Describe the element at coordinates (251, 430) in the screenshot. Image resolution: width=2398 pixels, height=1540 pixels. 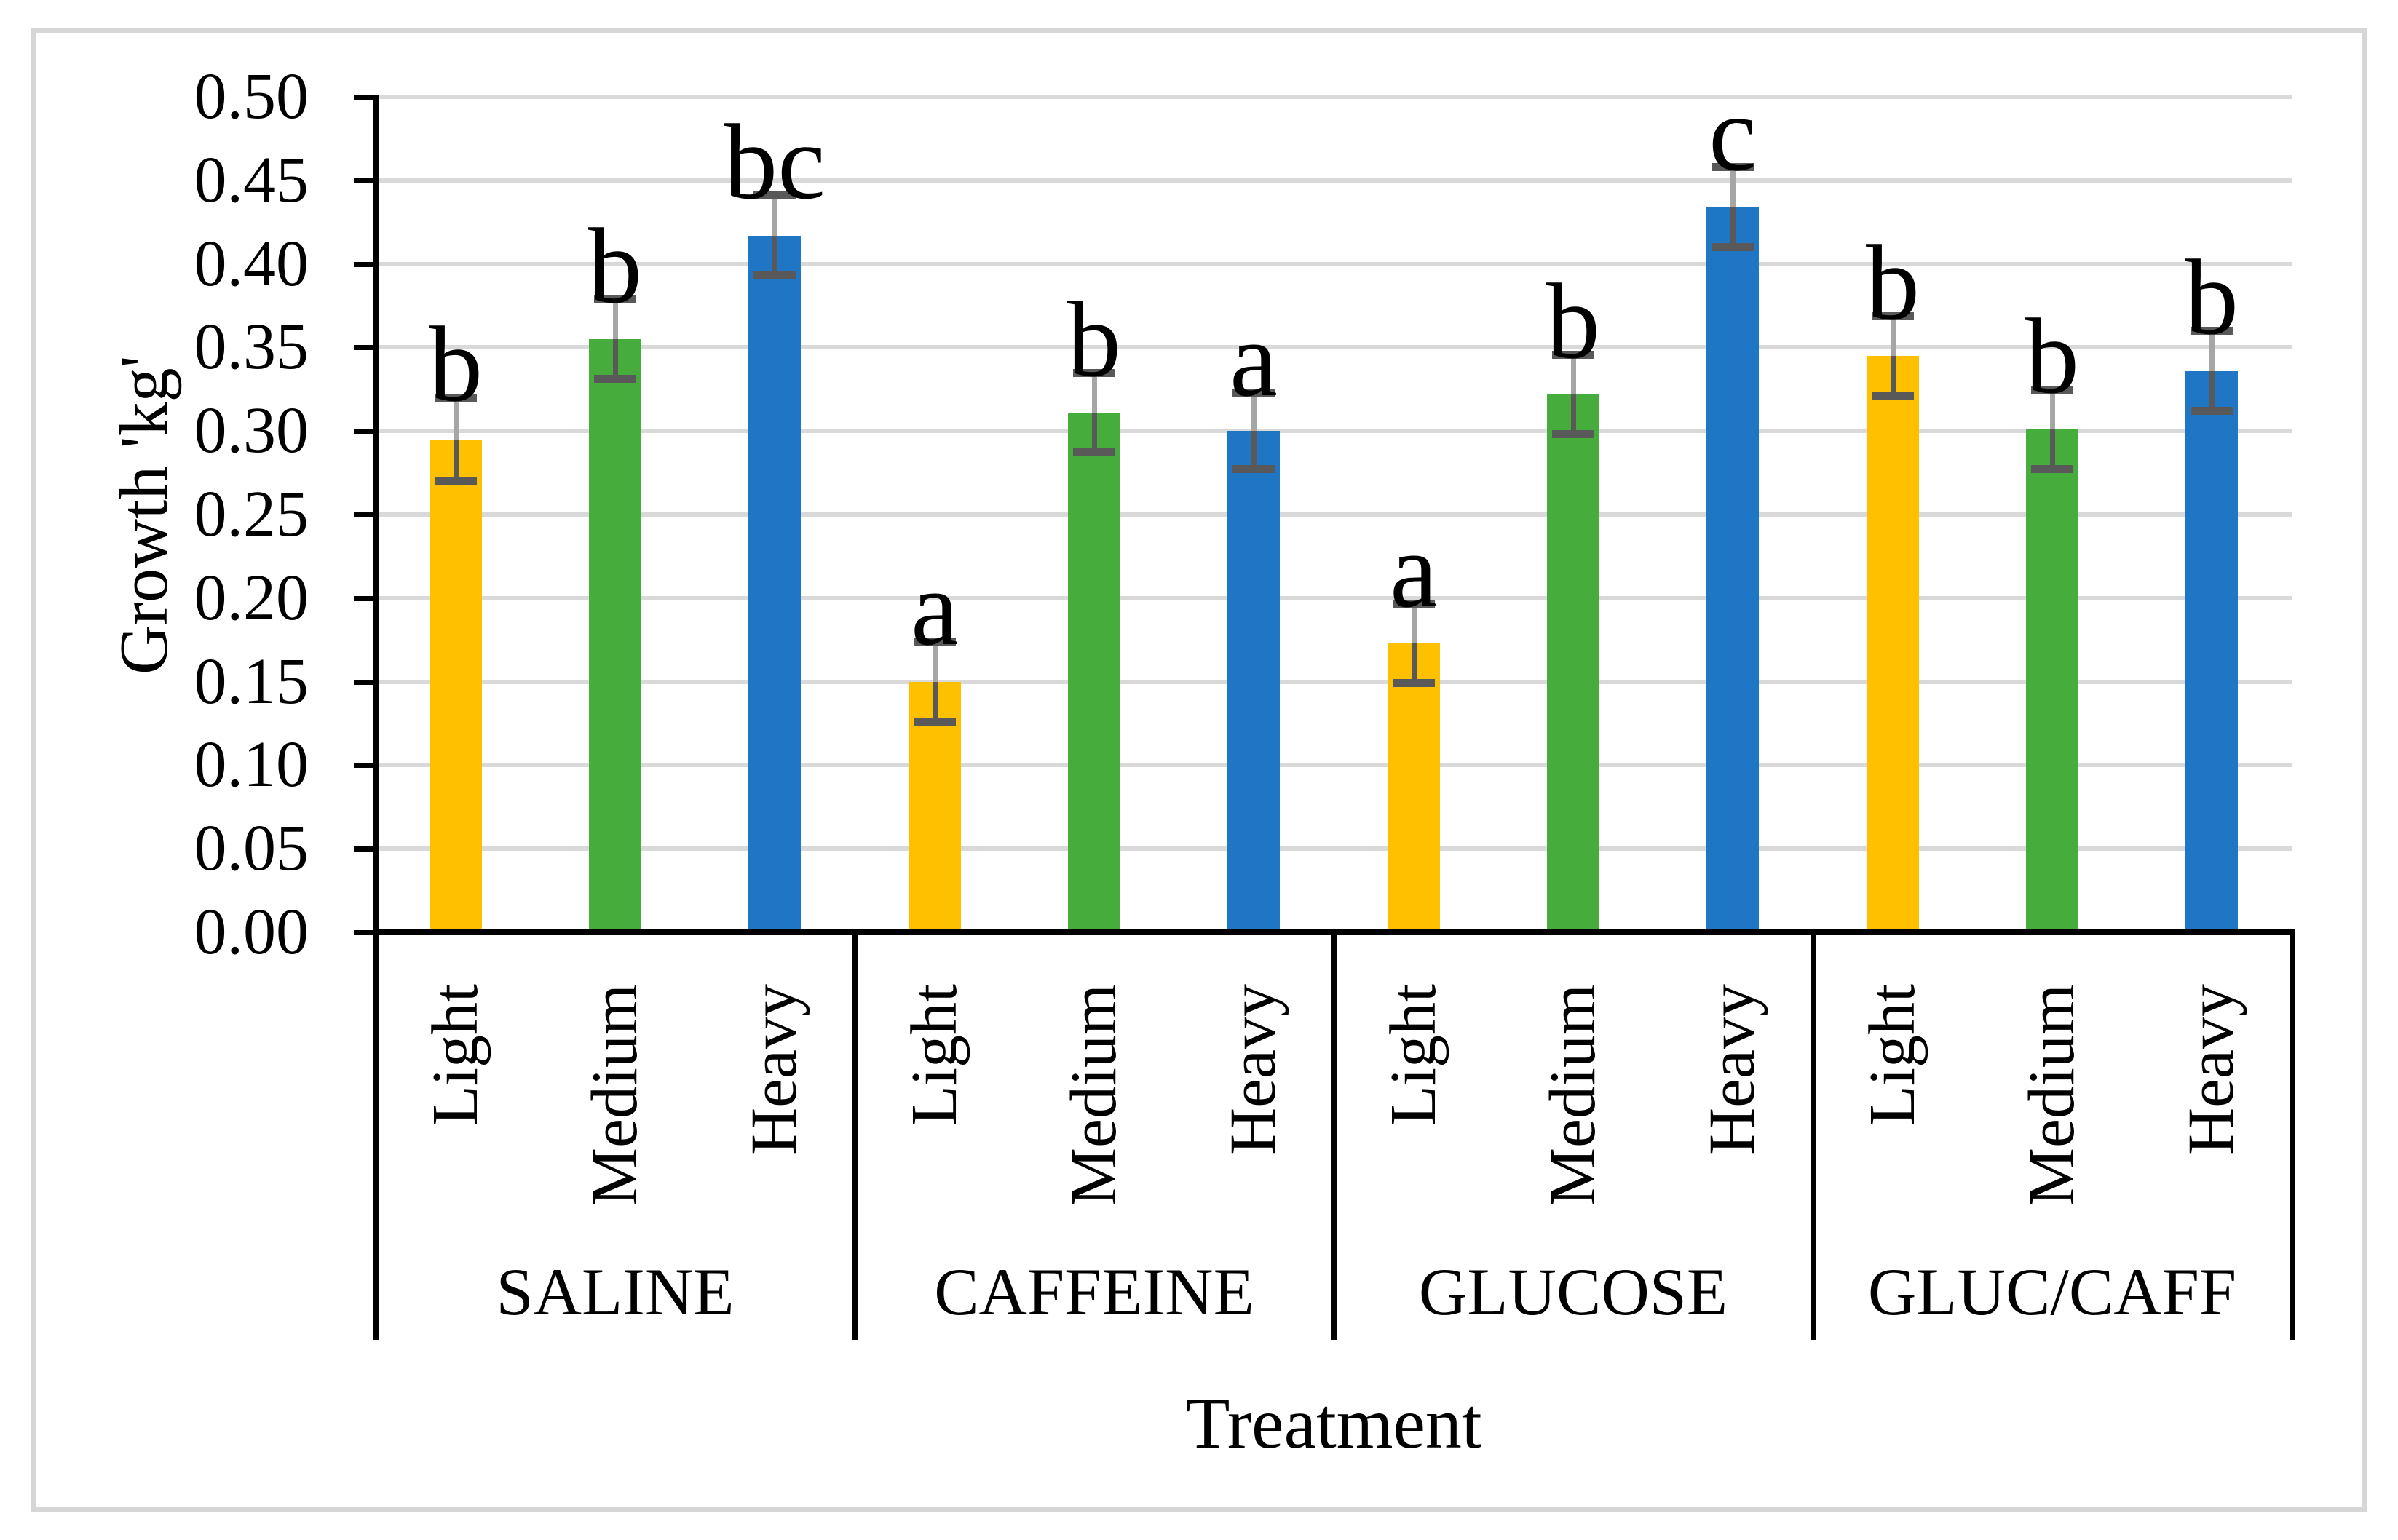
I see `y-axis-tick-label: 0.30` at that location.